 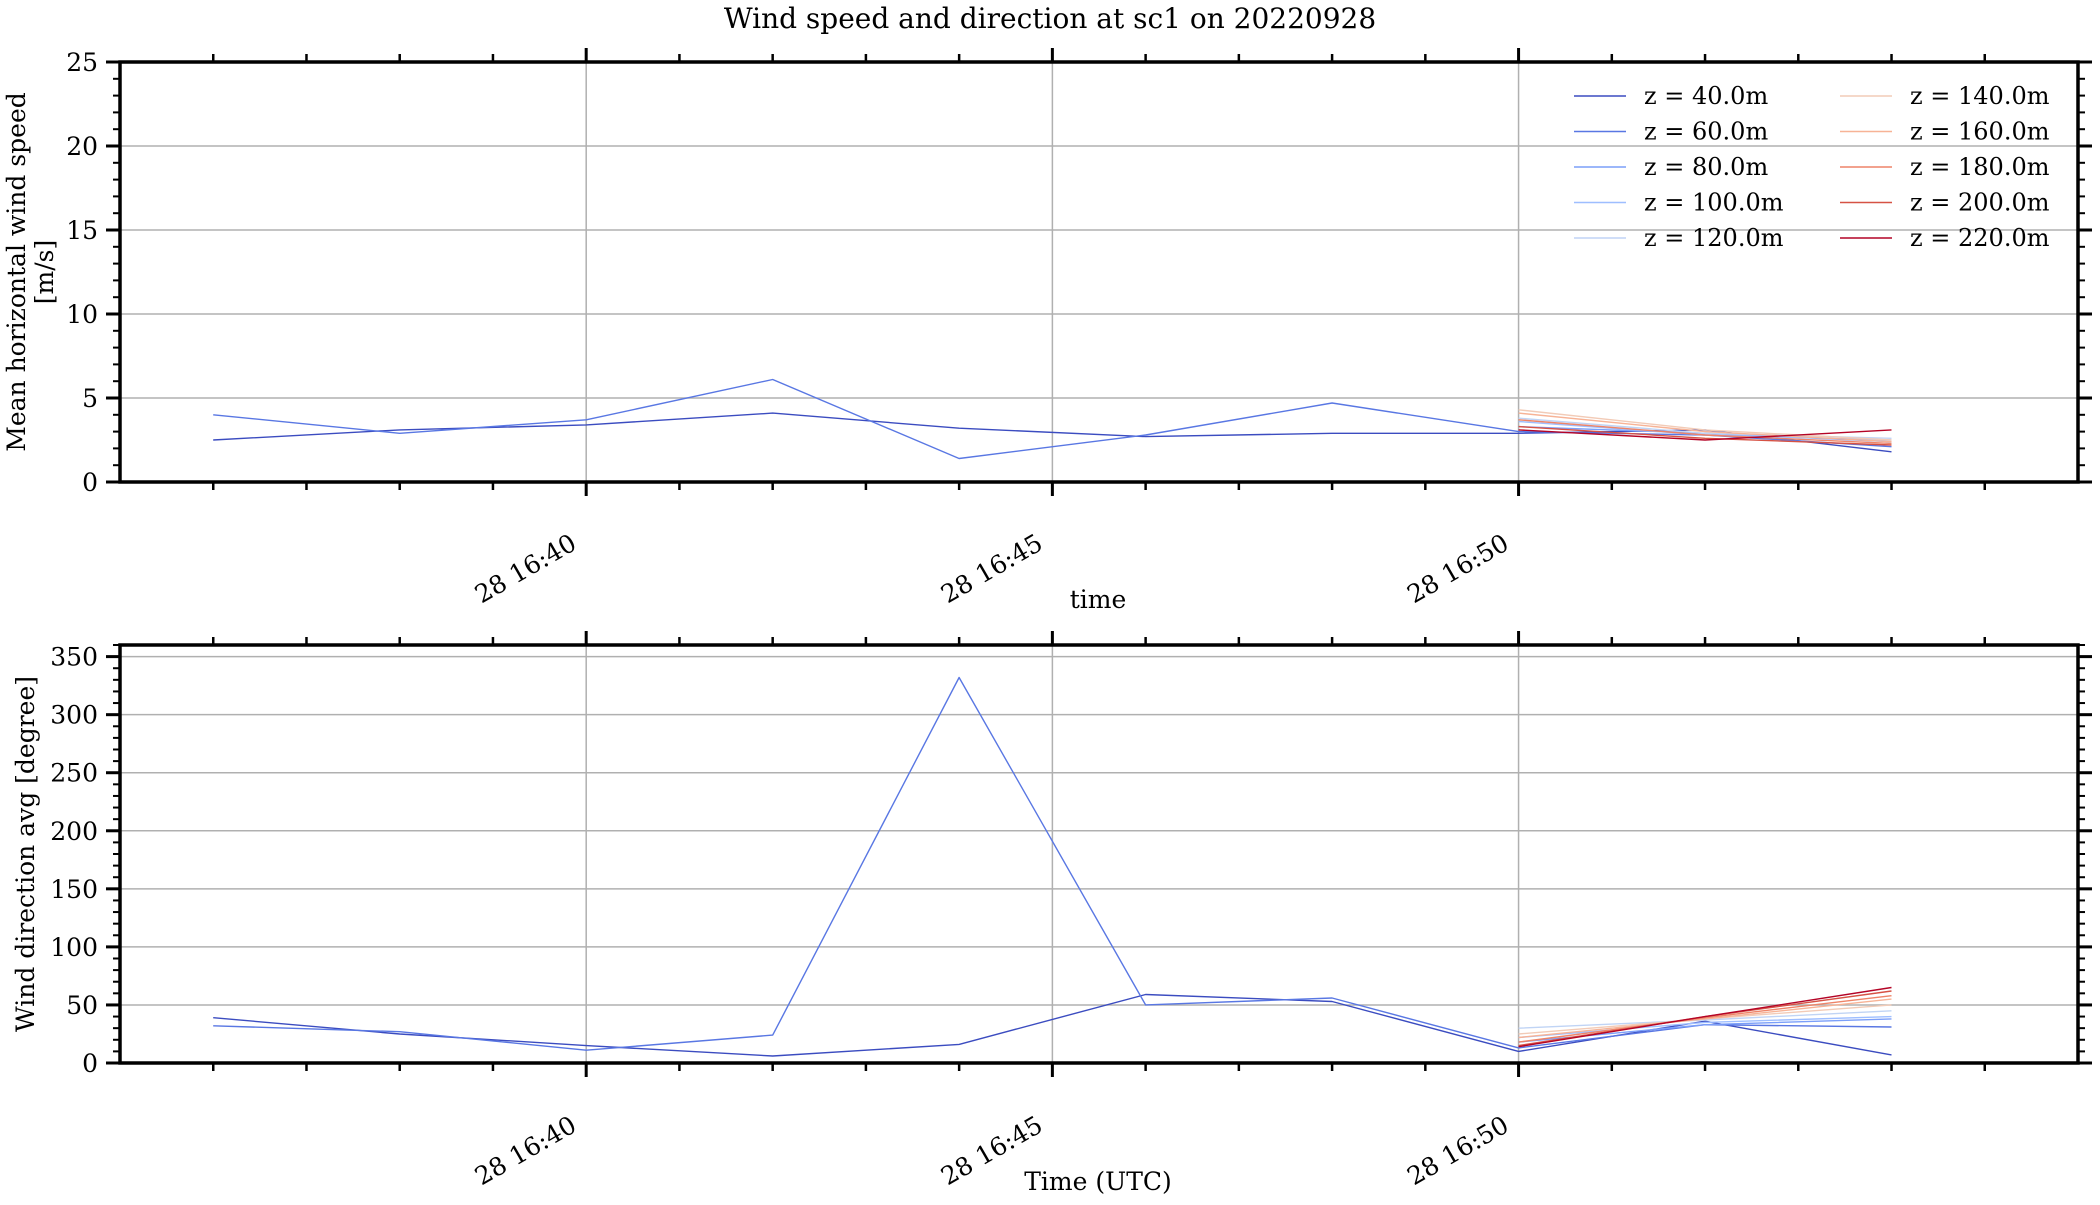 I want to click on legend-label: z = 180.0m, so click(x=1980, y=167).